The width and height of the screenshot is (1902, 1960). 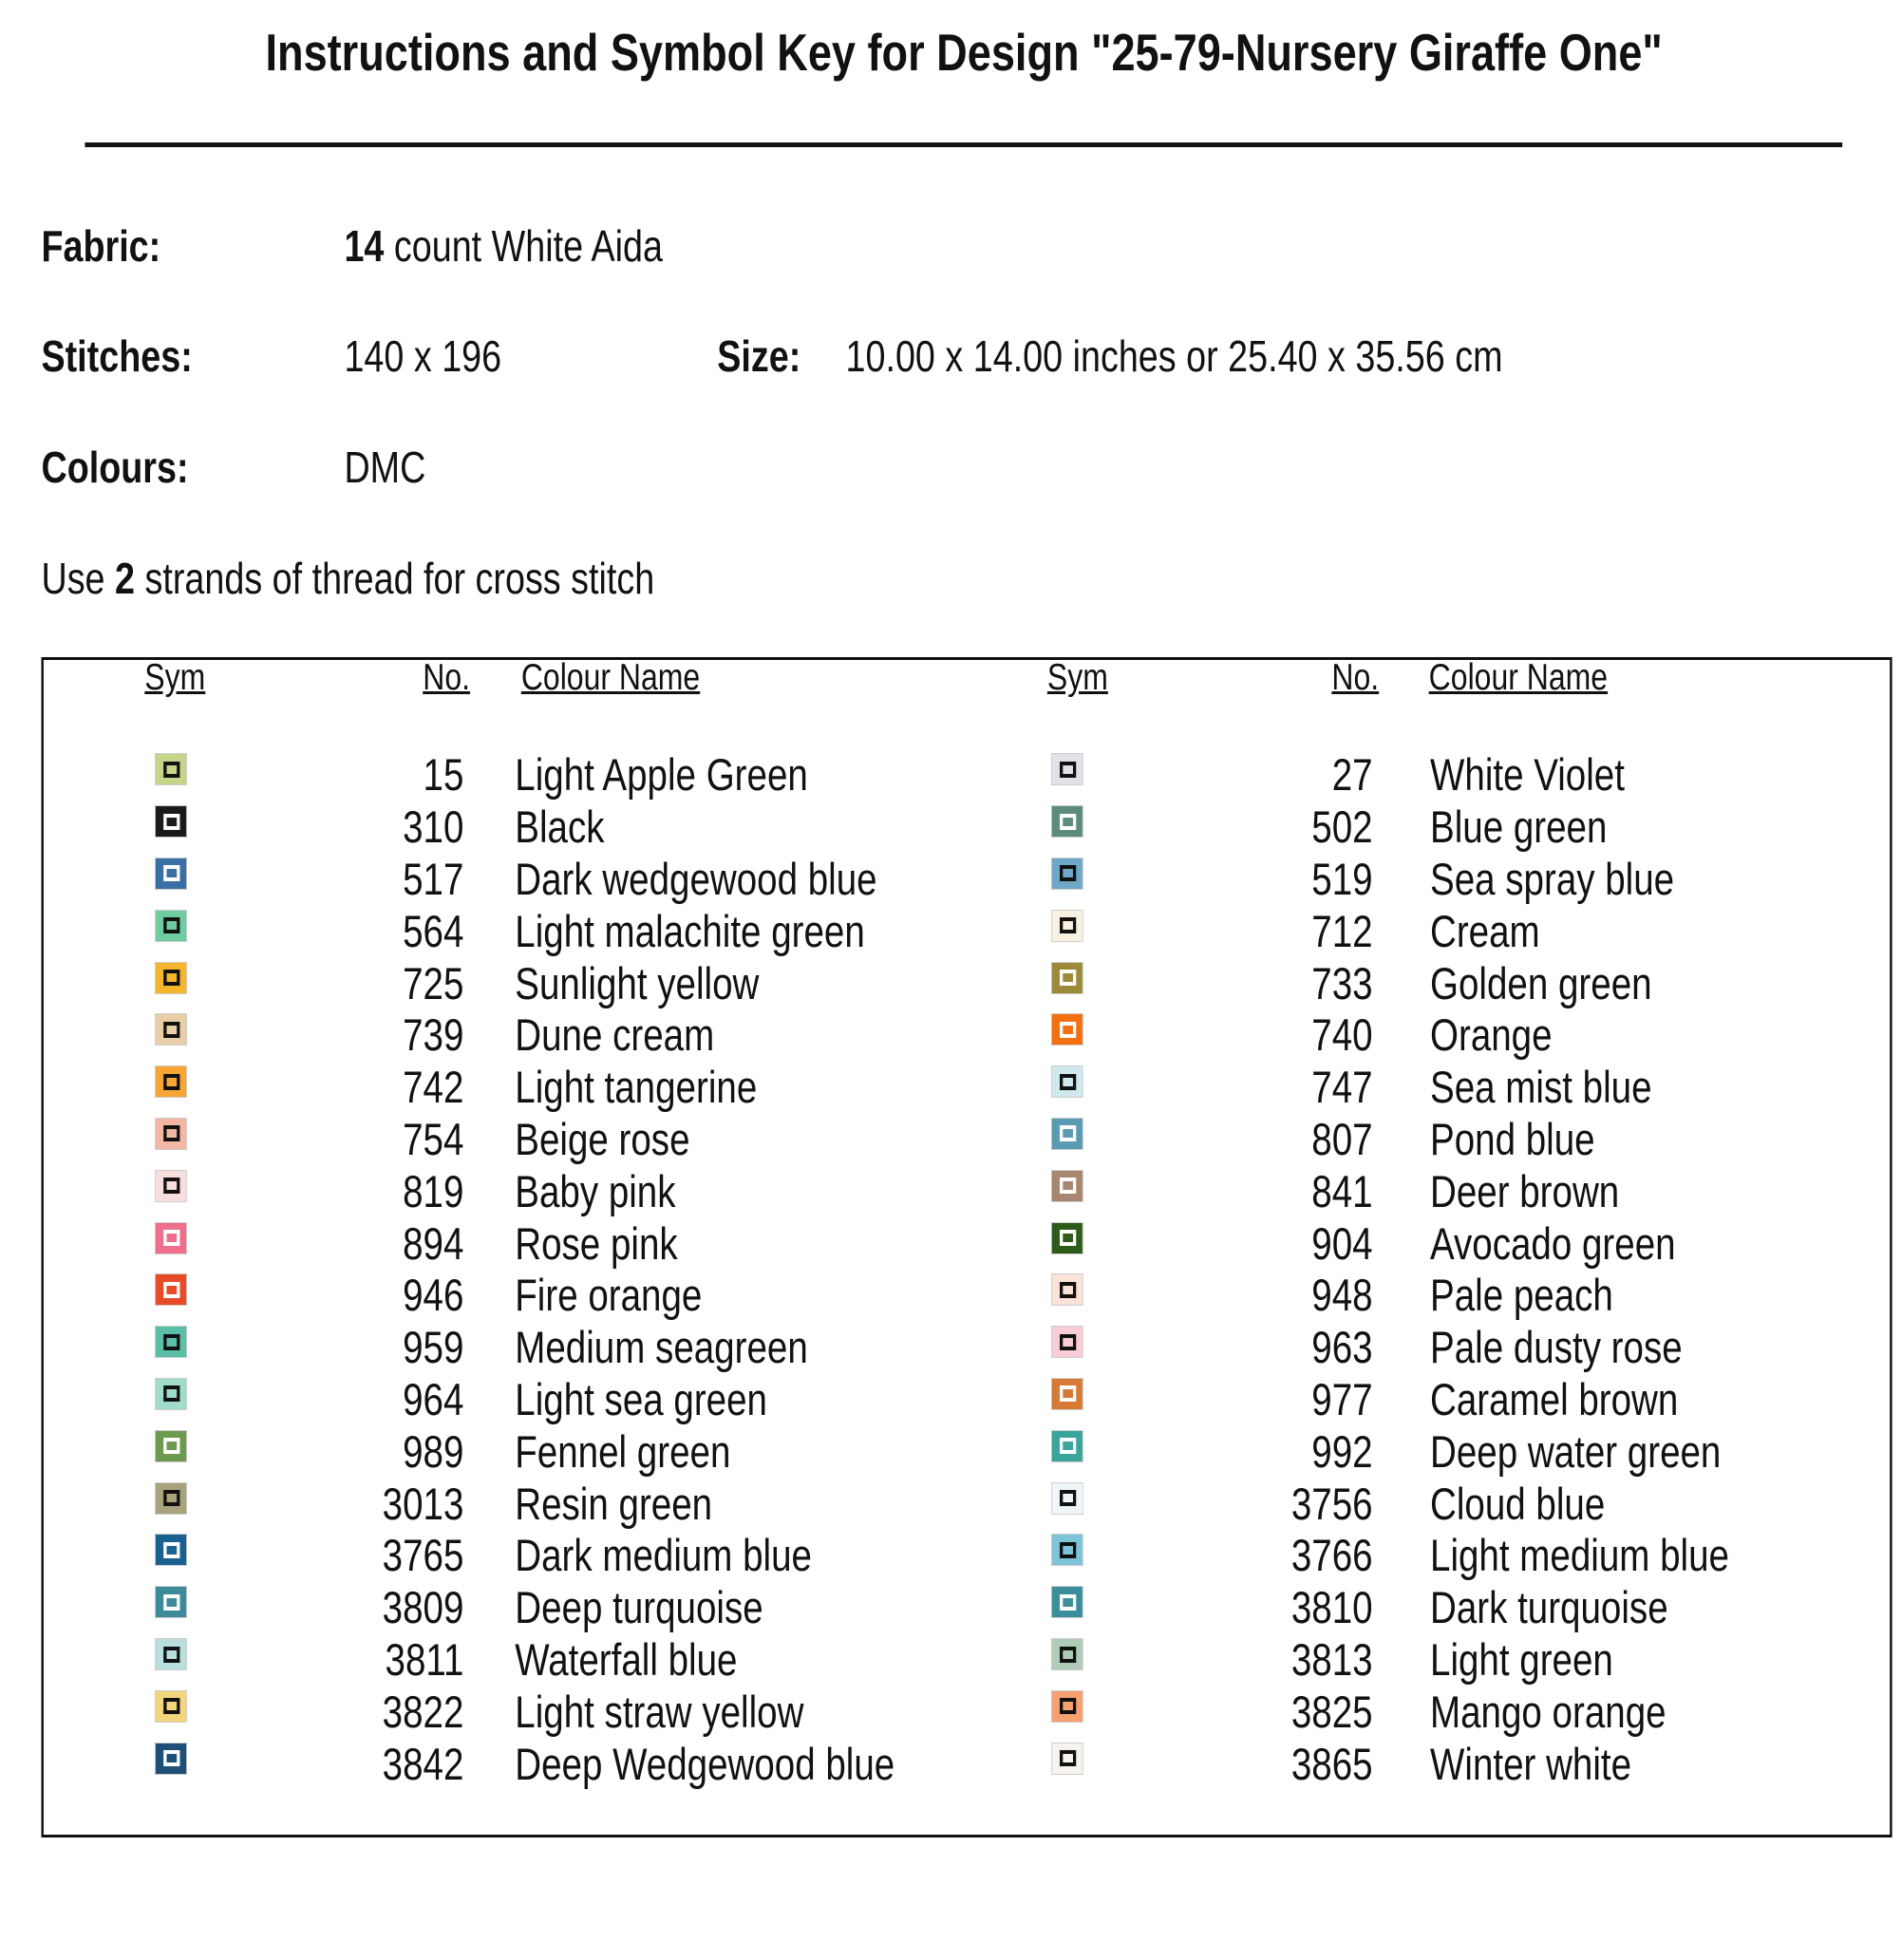 I want to click on colour-number: 27, so click(x=1352, y=775).